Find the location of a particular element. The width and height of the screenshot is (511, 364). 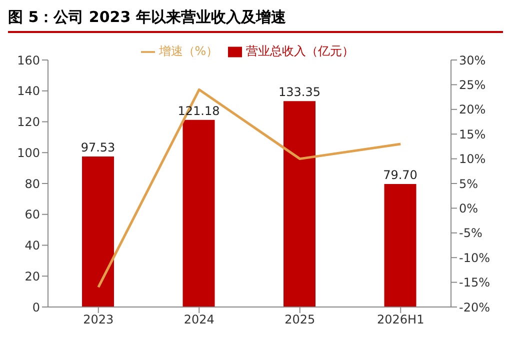

y2-tick-label: 0% is located at coordinates (468, 208).